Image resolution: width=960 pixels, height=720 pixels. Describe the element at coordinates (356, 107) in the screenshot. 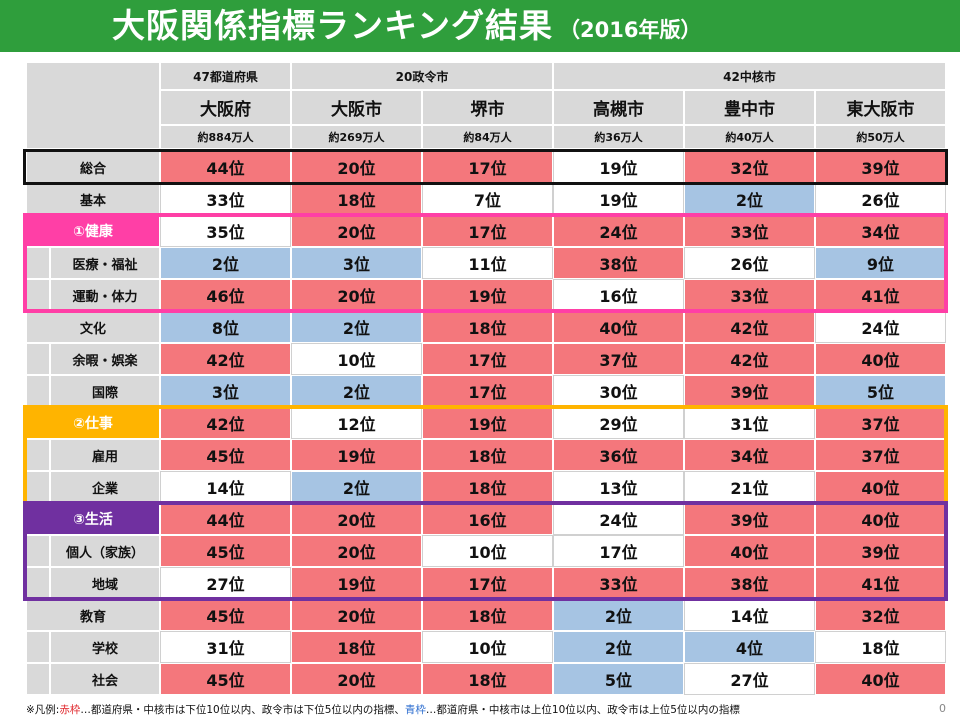

I see `column-name: 大阪市` at that location.